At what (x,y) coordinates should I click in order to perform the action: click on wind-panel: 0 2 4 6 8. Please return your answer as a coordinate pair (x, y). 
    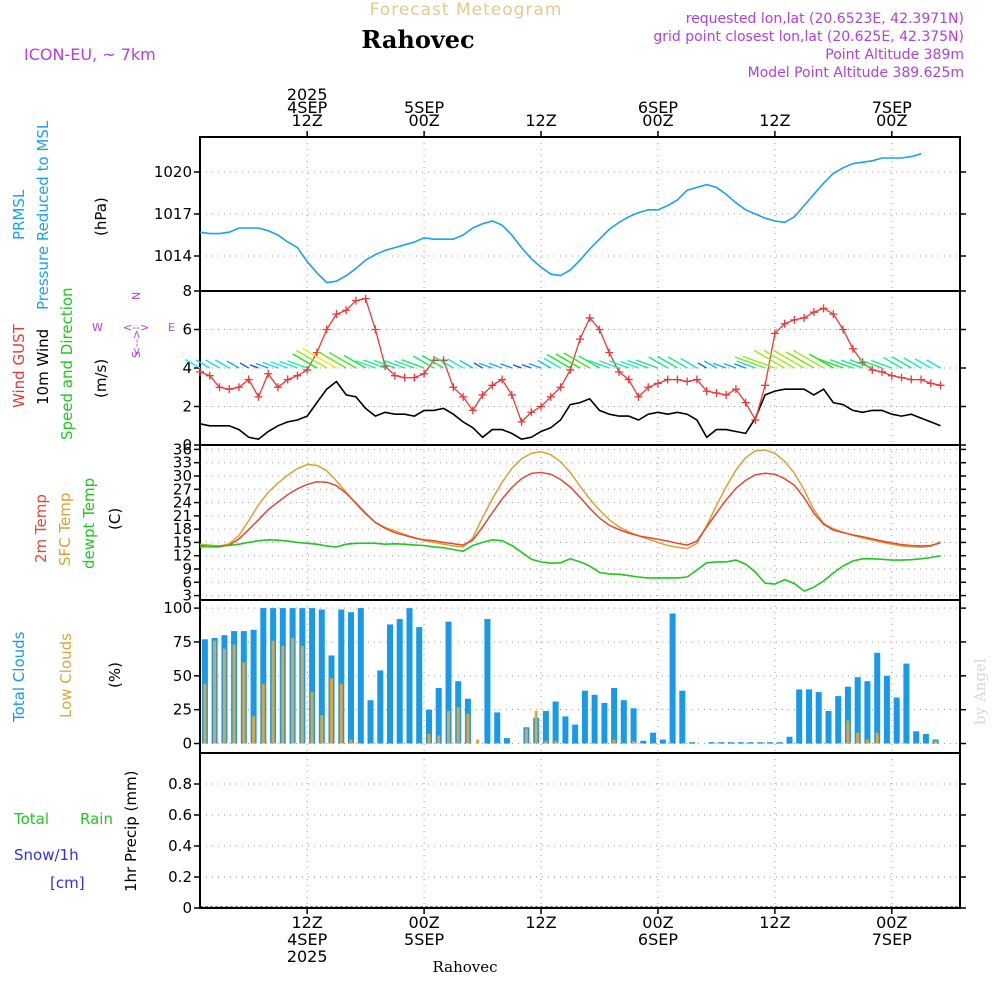
    Looking at the image, I should click on (574, 368).